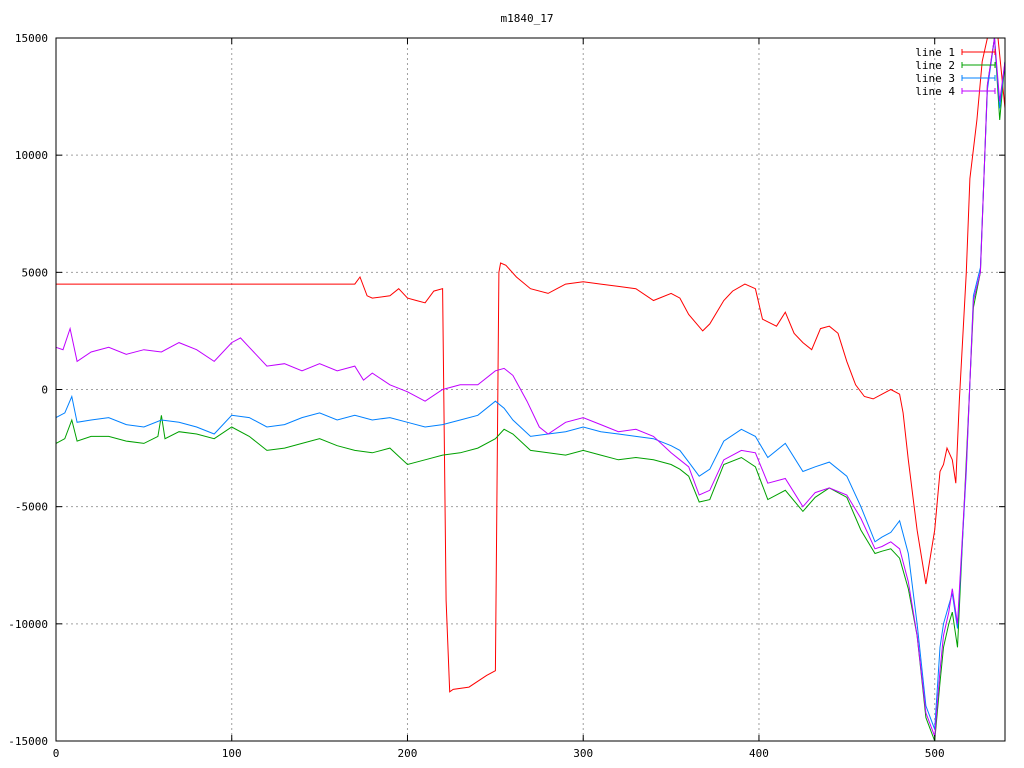 This screenshot has height=768, width=1024. Describe the element at coordinates (935, 78) in the screenshot. I see `legend-label: line 3` at that location.